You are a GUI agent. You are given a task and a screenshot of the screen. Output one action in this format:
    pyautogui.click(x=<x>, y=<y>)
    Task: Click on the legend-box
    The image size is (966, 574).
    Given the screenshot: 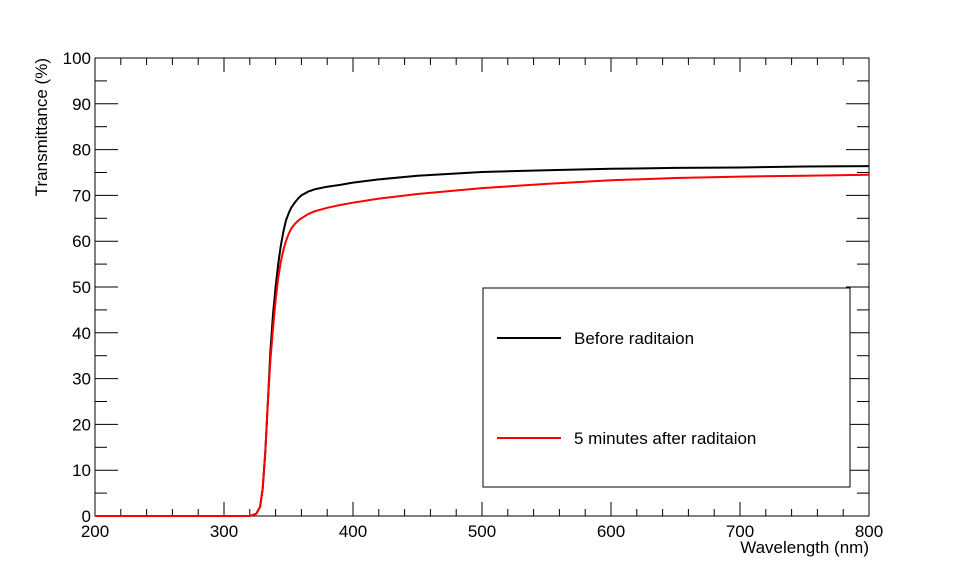 What is the action you would take?
    pyautogui.click(x=666, y=387)
    